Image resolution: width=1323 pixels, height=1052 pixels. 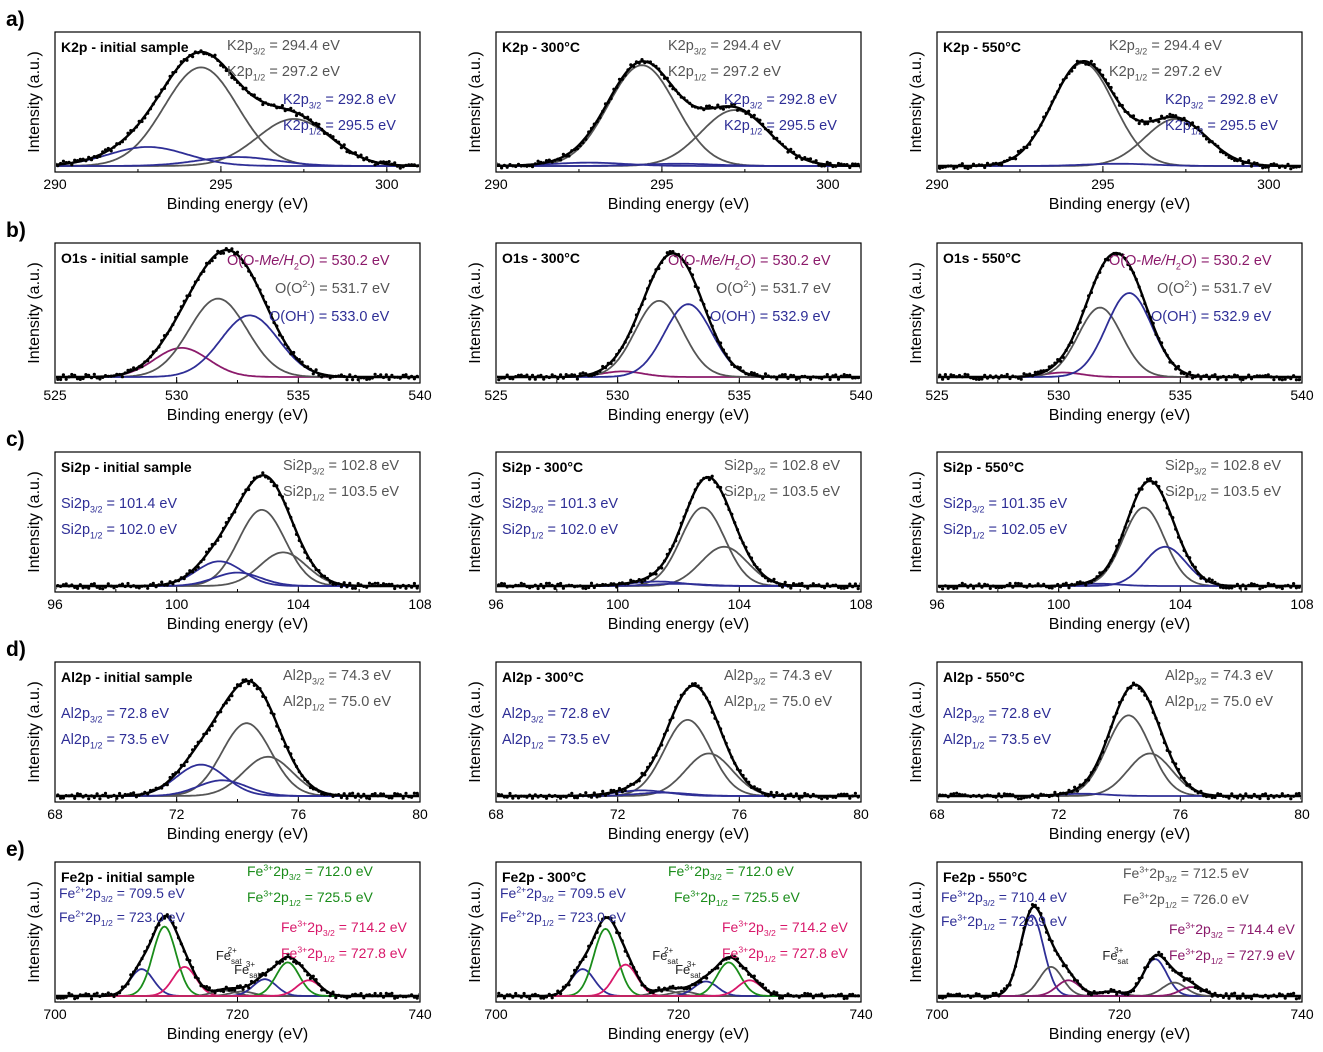 I want to click on x-tick-label: 700, so click(x=55, y=1014).